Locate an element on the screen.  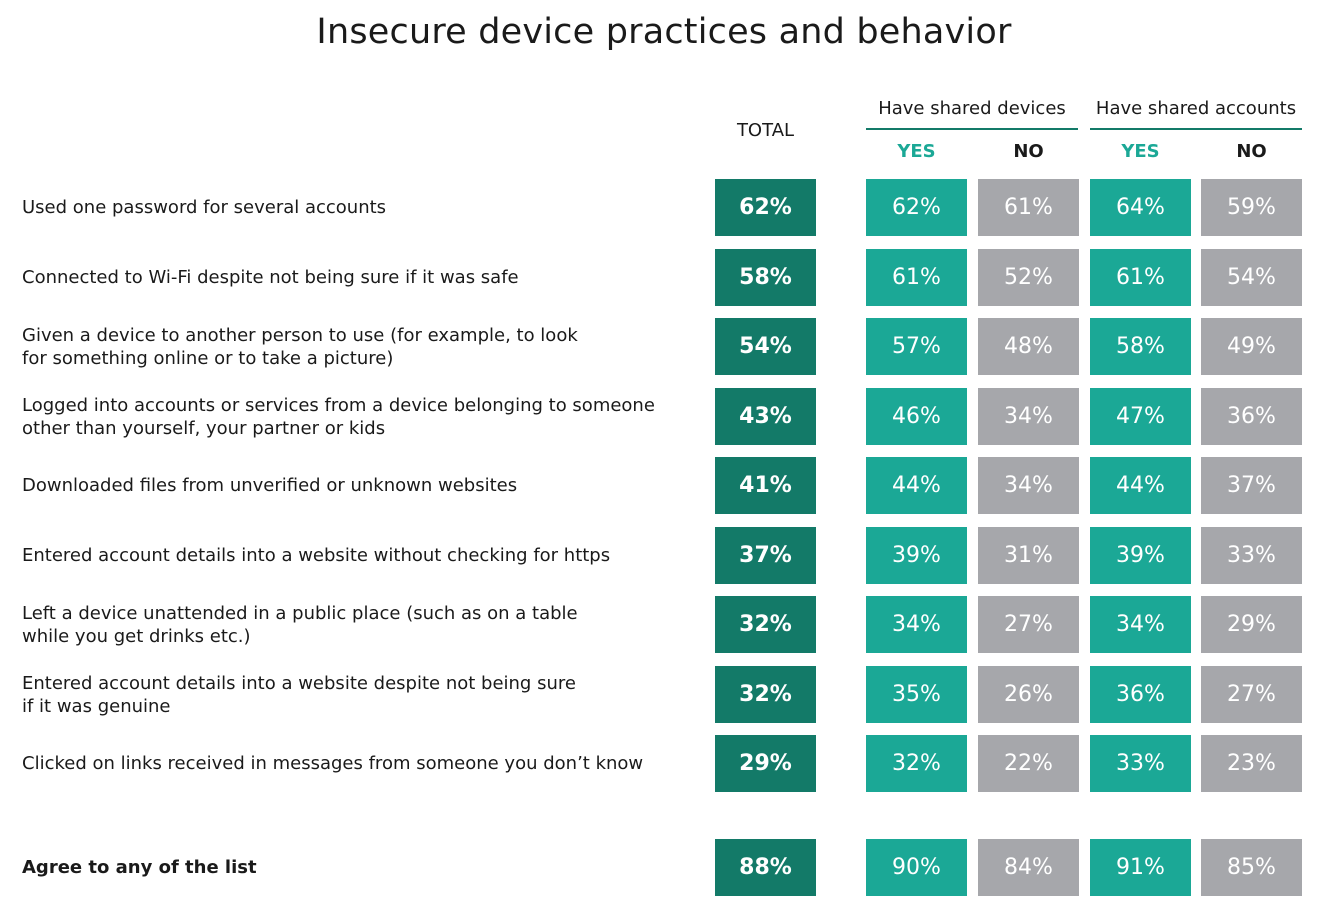
cell-devices-no: 26% is located at coordinates (1028, 694).